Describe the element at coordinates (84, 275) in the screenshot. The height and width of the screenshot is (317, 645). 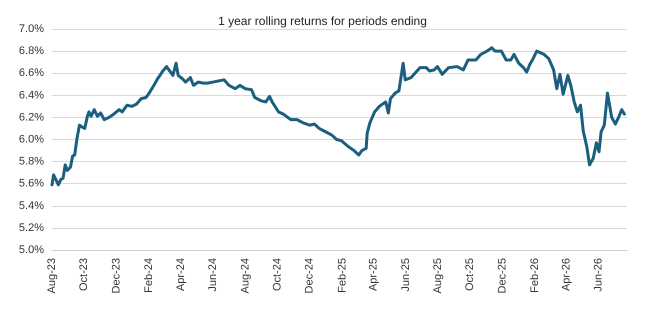
I see `x-tick-label: Oct-23` at that location.